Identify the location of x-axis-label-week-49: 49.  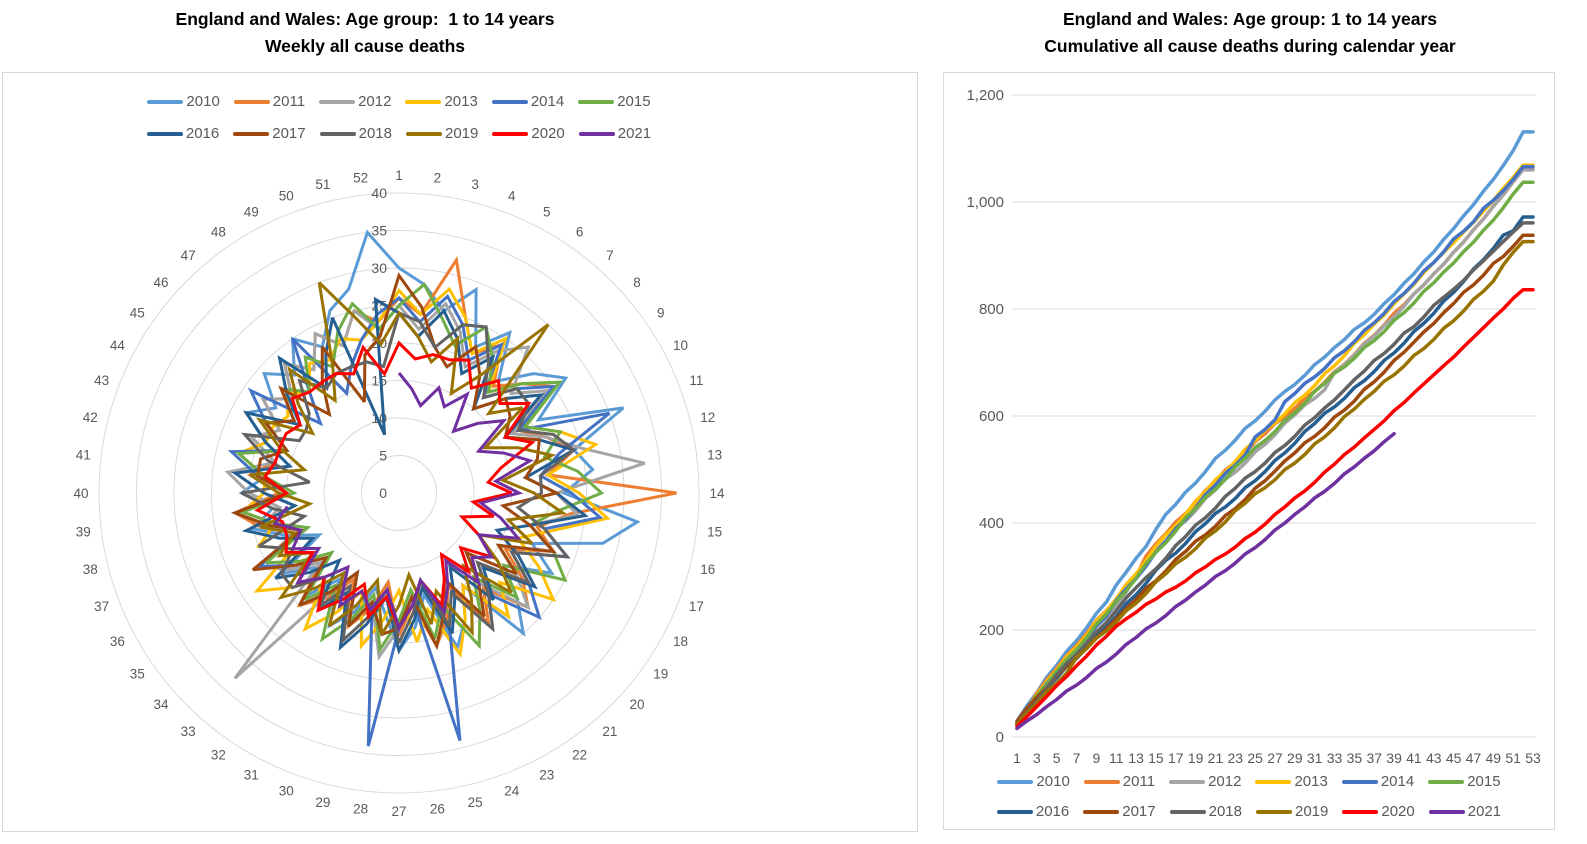
(1494, 758).